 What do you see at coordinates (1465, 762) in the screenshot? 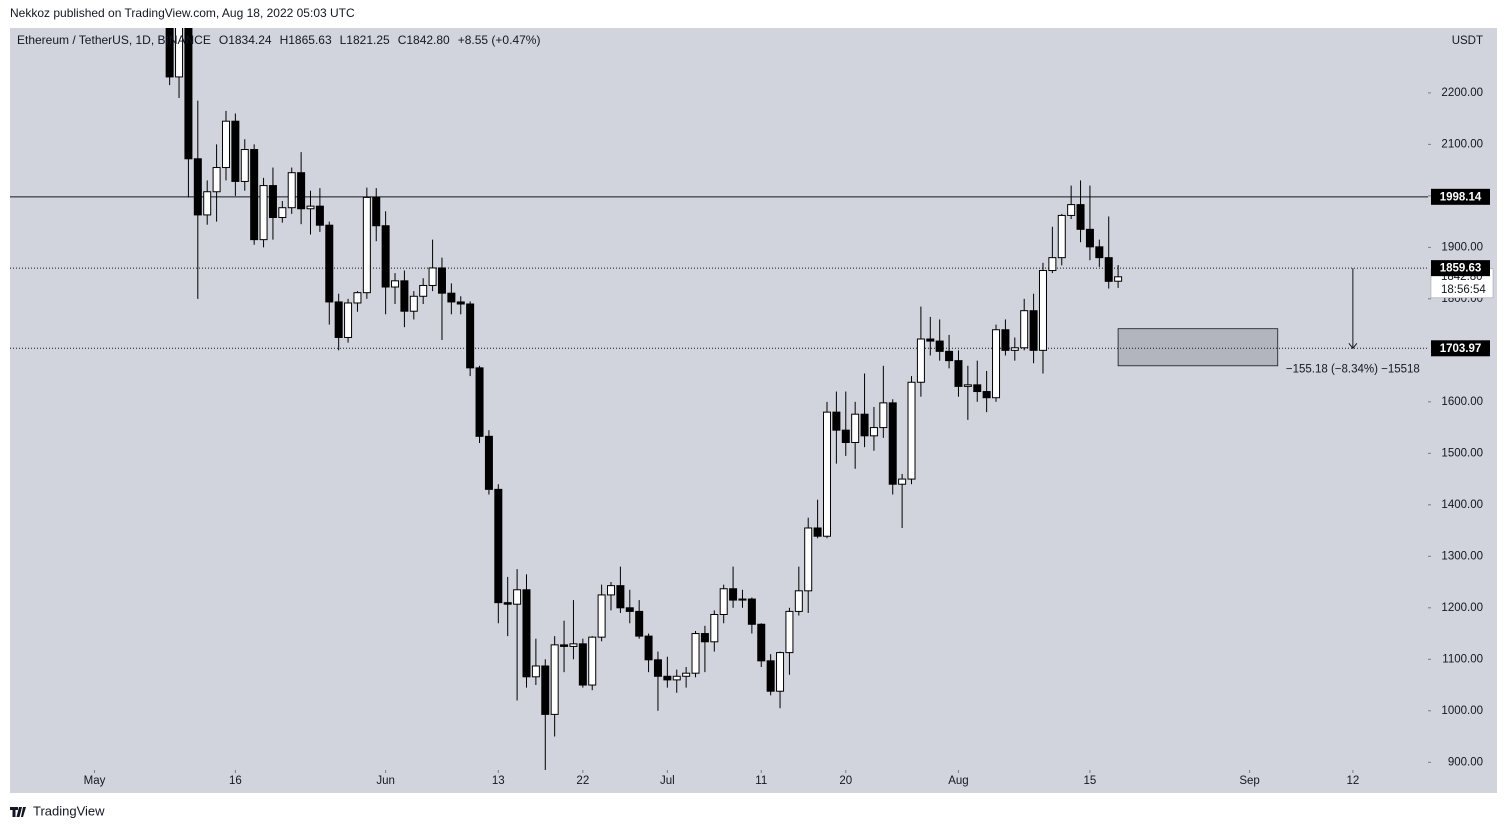
I see `y-tick-label: 900.00` at bounding box center [1465, 762].